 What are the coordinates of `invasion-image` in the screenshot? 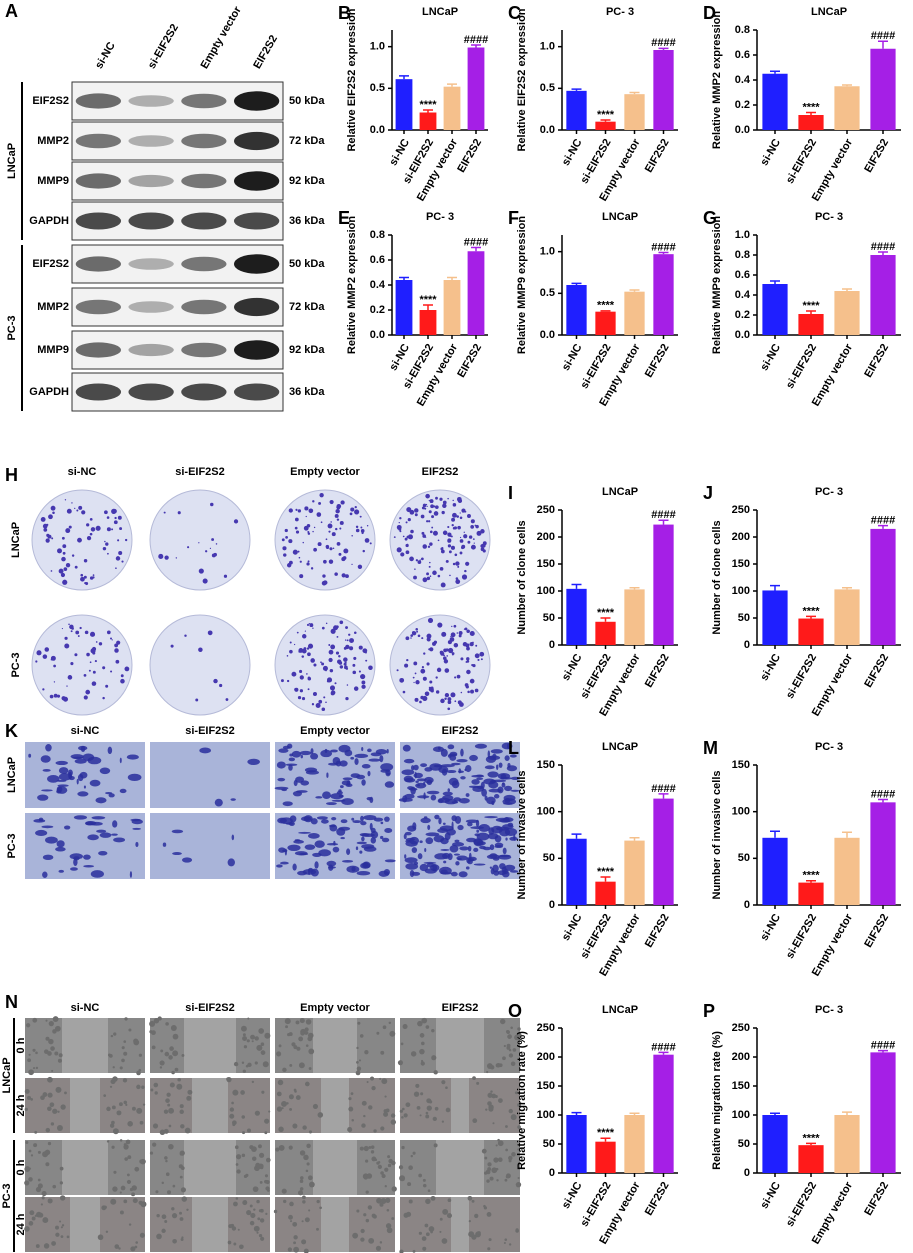 It's located at (210, 846).